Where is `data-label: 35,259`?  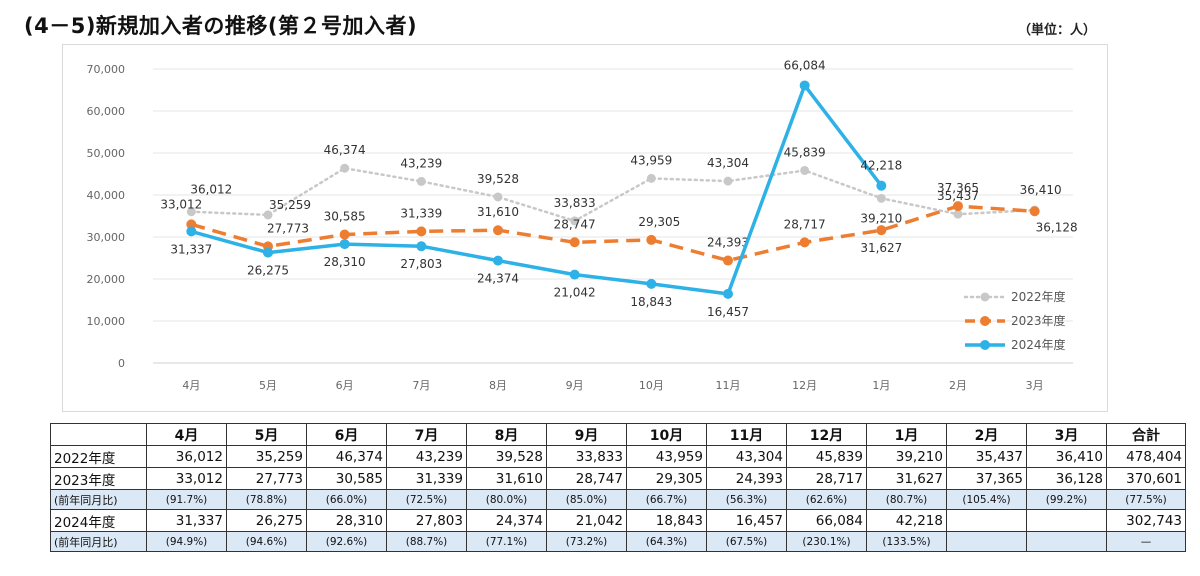 data-label: 35,259 is located at coordinates (290, 205).